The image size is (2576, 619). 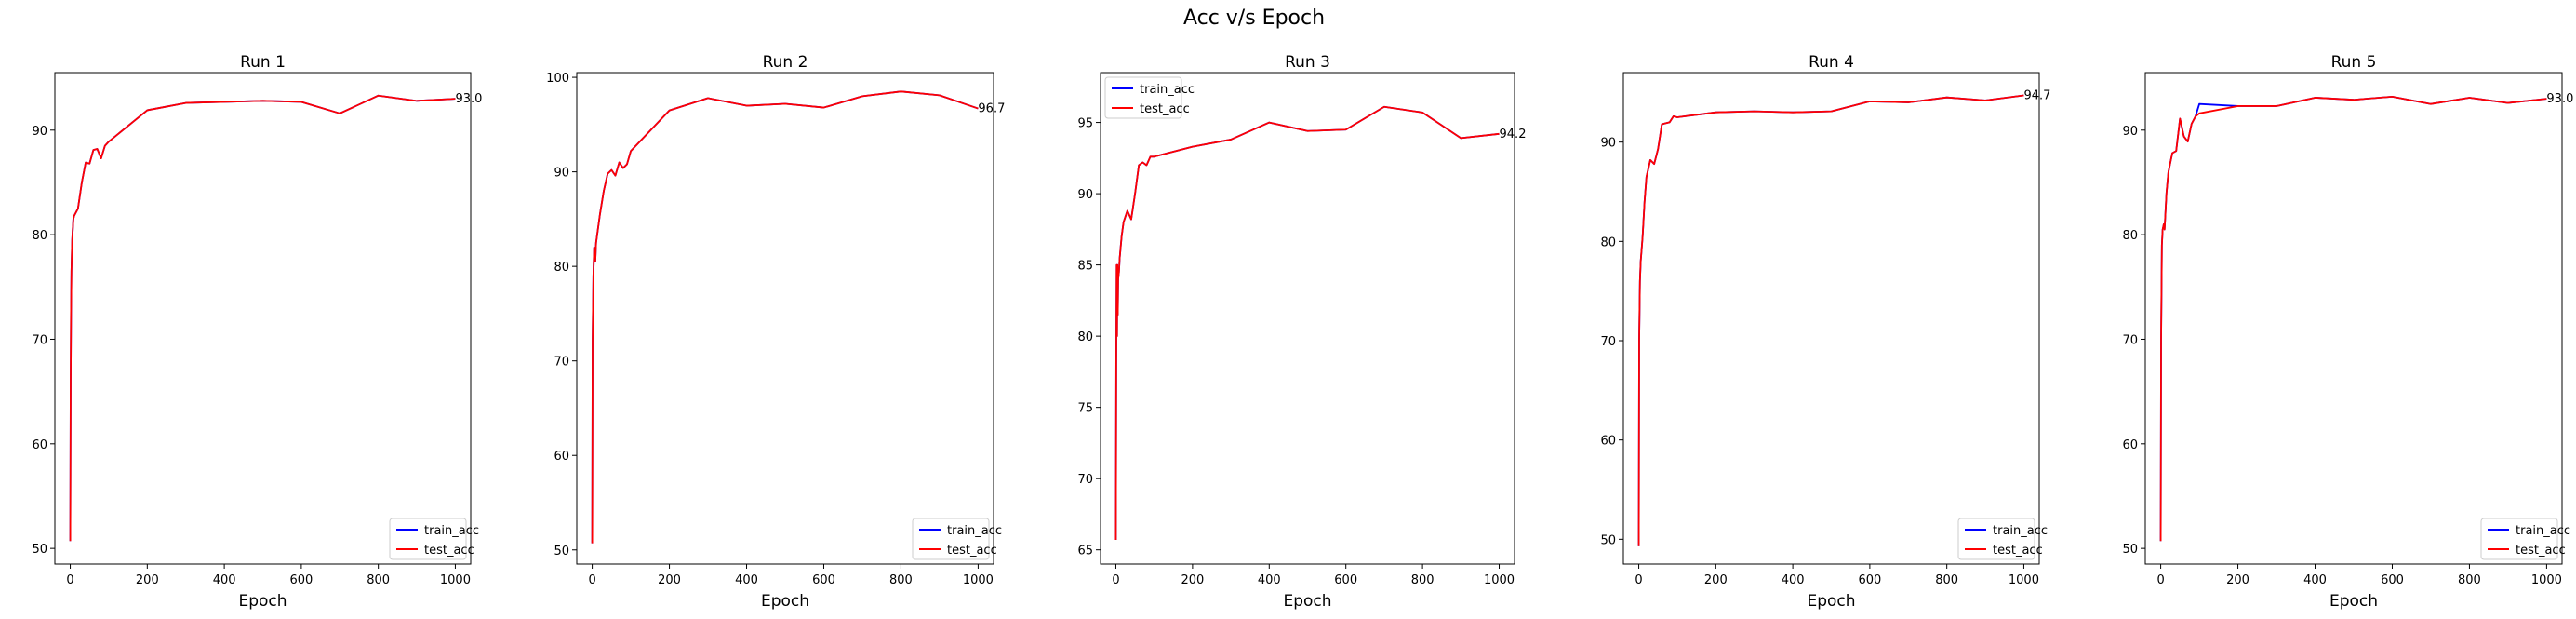 I want to click on y-tick-label: 75, so click(x=1085, y=409).